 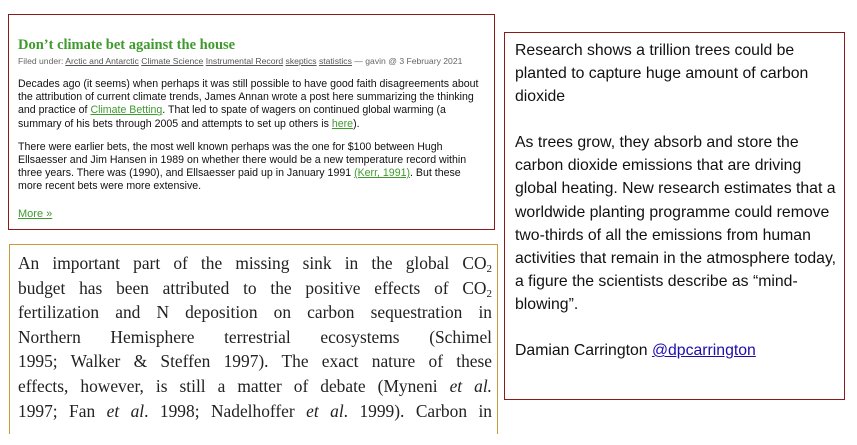 What do you see at coordinates (172, 61) in the screenshot?
I see `category-link: Climate Science` at bounding box center [172, 61].